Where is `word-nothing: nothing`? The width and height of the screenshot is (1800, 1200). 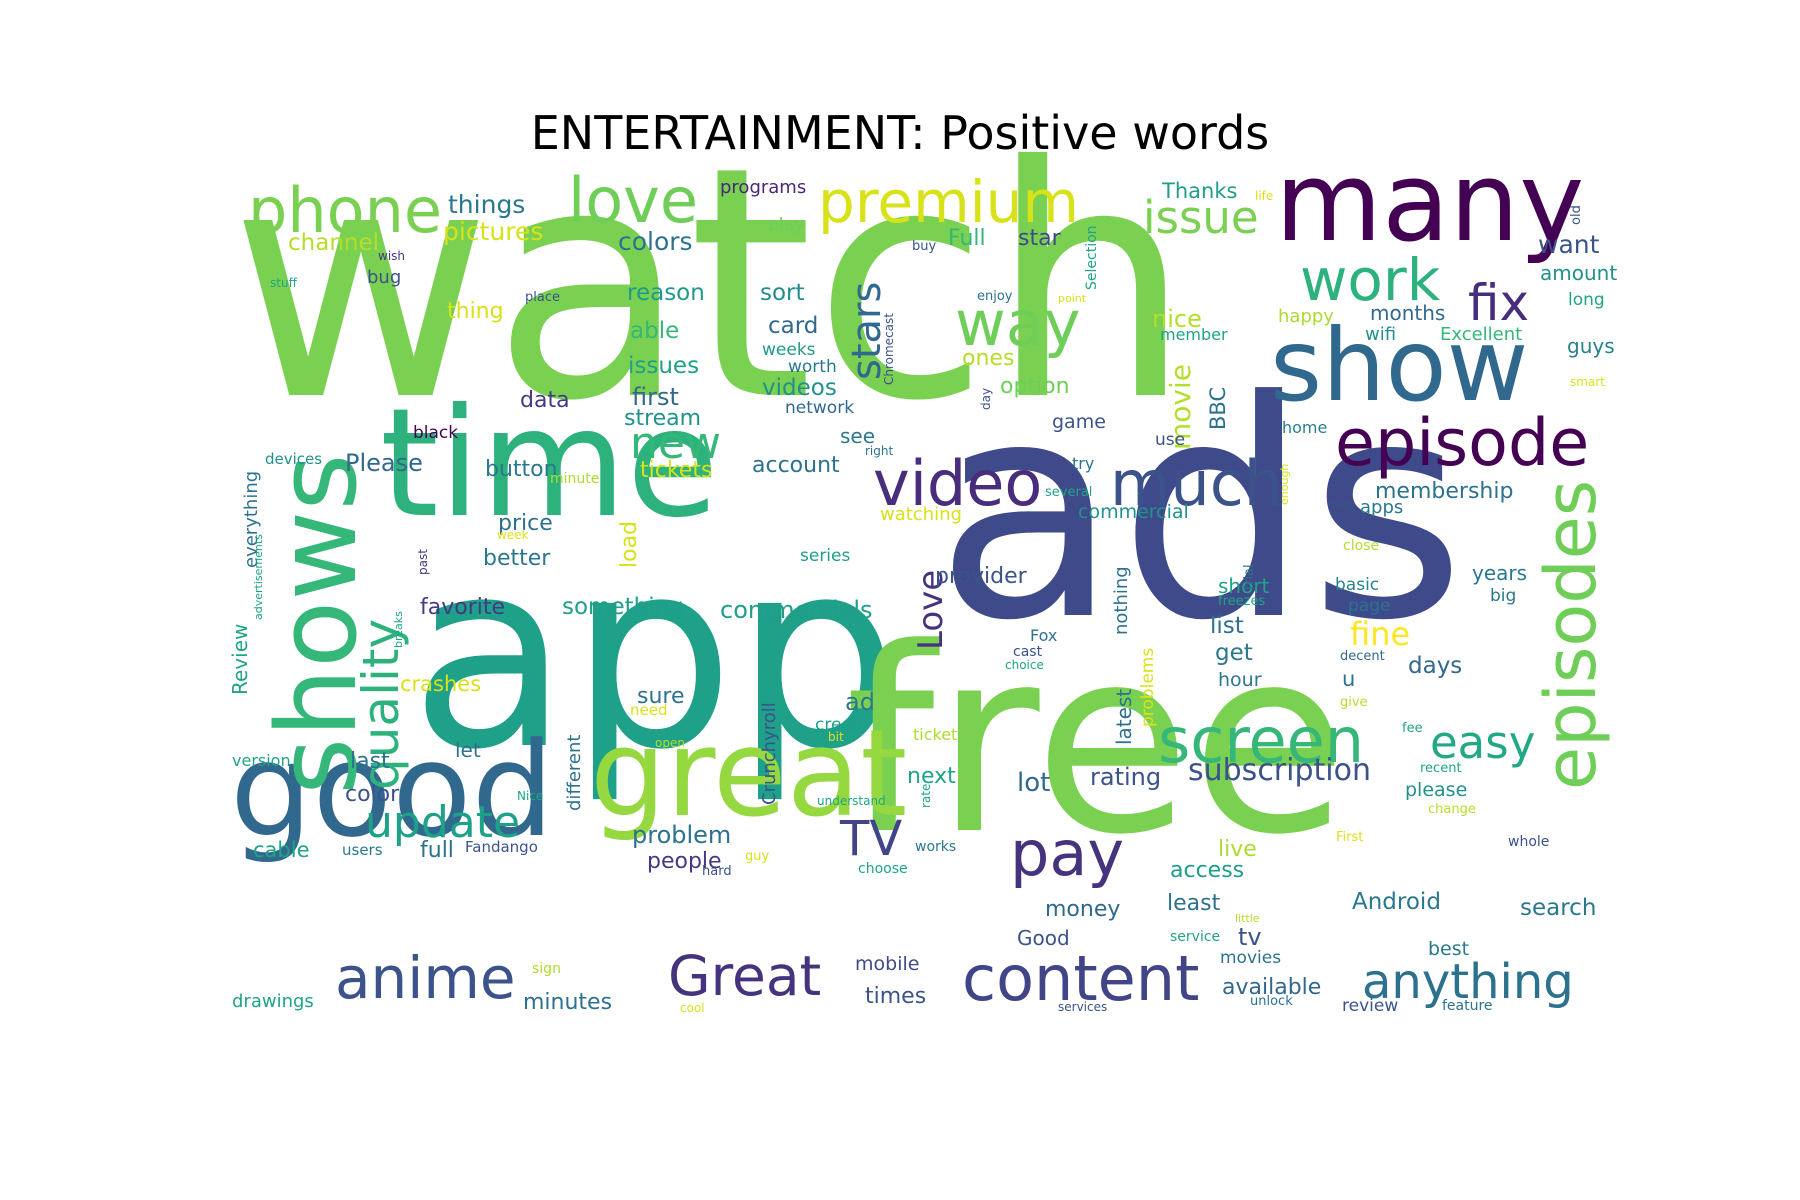
word-nothing: nothing is located at coordinates (1121, 600).